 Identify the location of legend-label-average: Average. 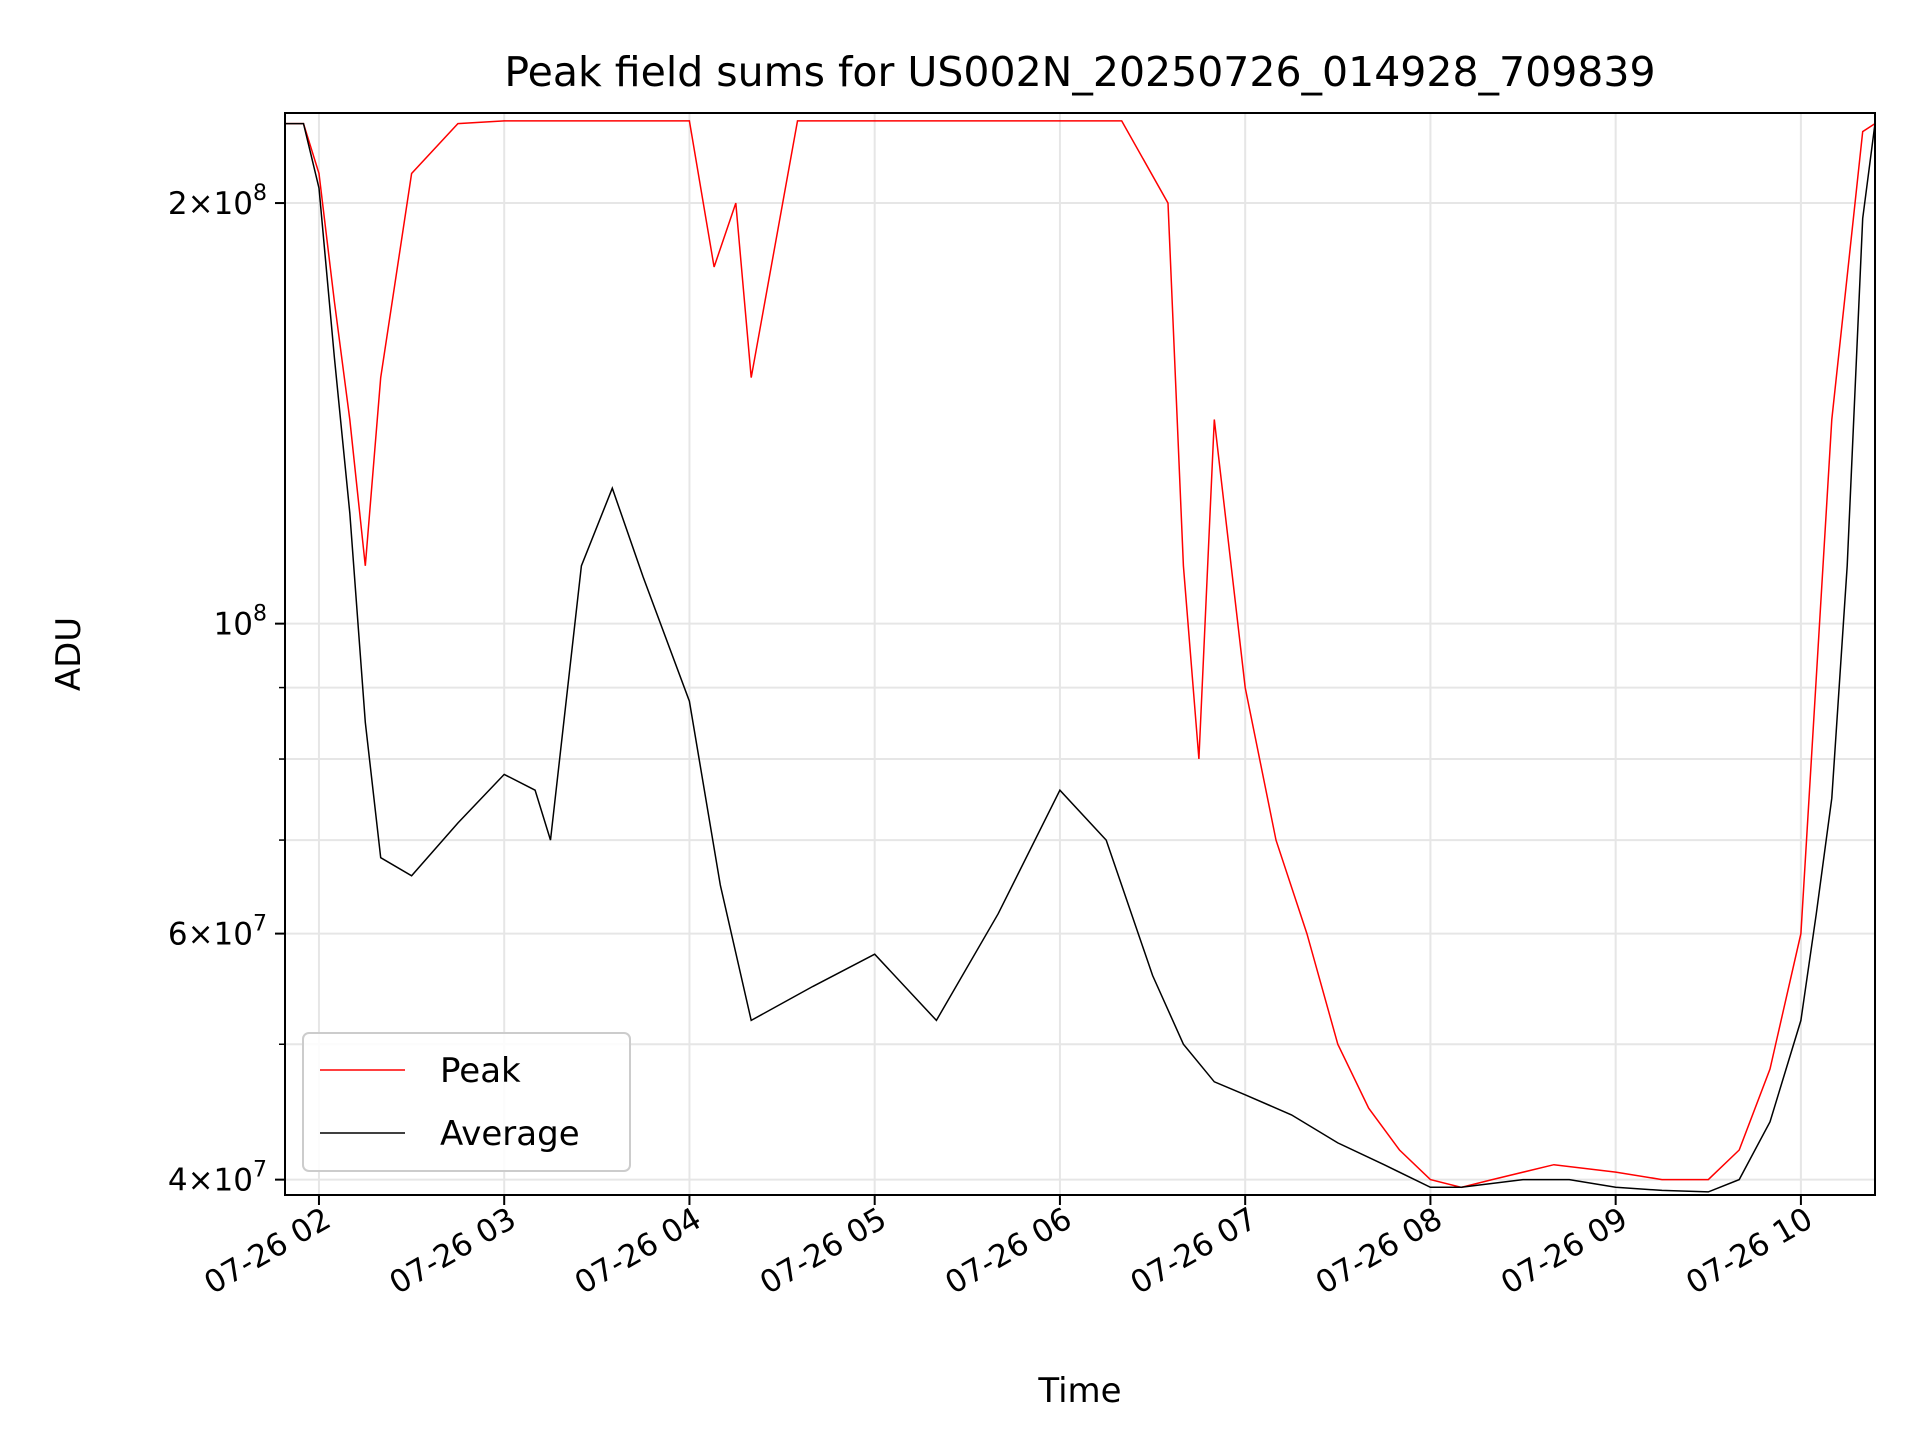
(510, 1134).